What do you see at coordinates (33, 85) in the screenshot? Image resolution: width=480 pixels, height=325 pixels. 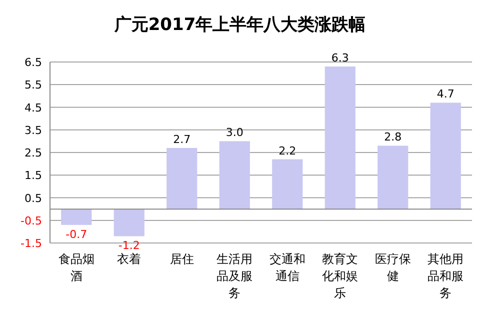 I see `y-tick-label: 5.5` at bounding box center [33, 85].